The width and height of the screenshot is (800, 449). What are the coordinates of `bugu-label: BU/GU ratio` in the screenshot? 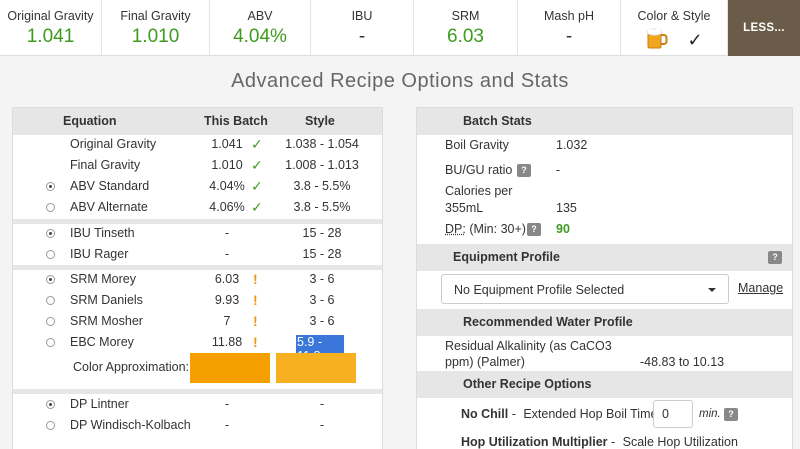 It's located at (479, 170).